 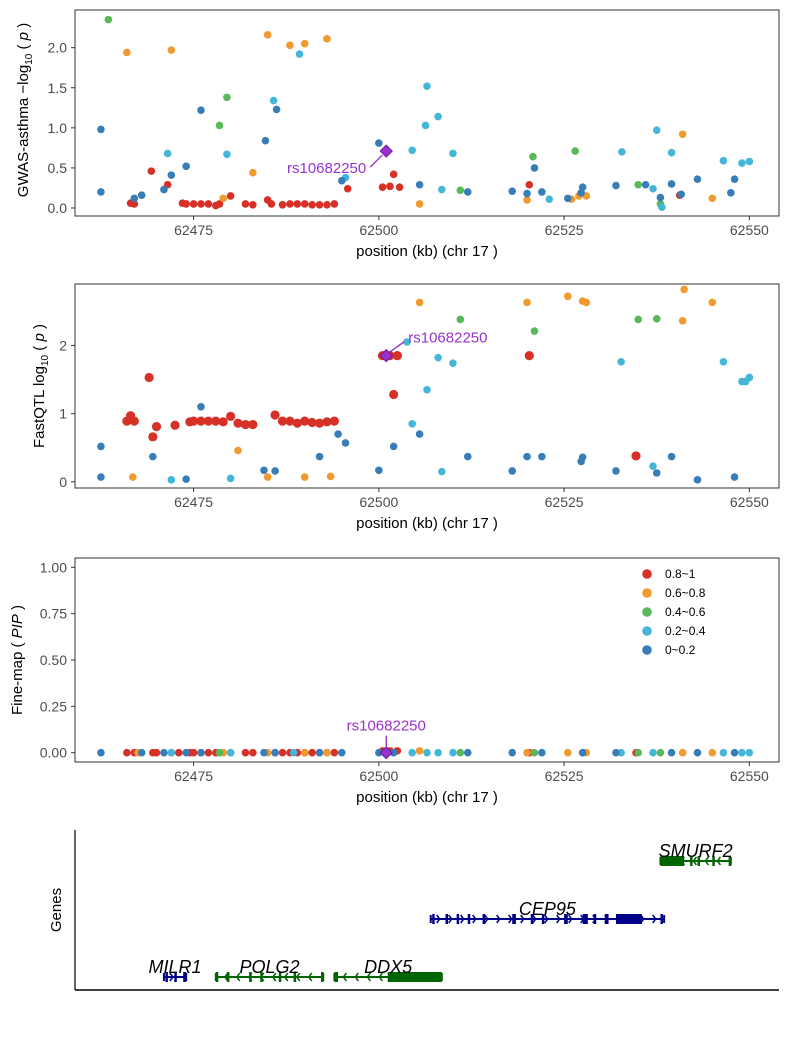 What do you see at coordinates (647, 650) in the screenshot?
I see `legend-swatch` at bounding box center [647, 650].